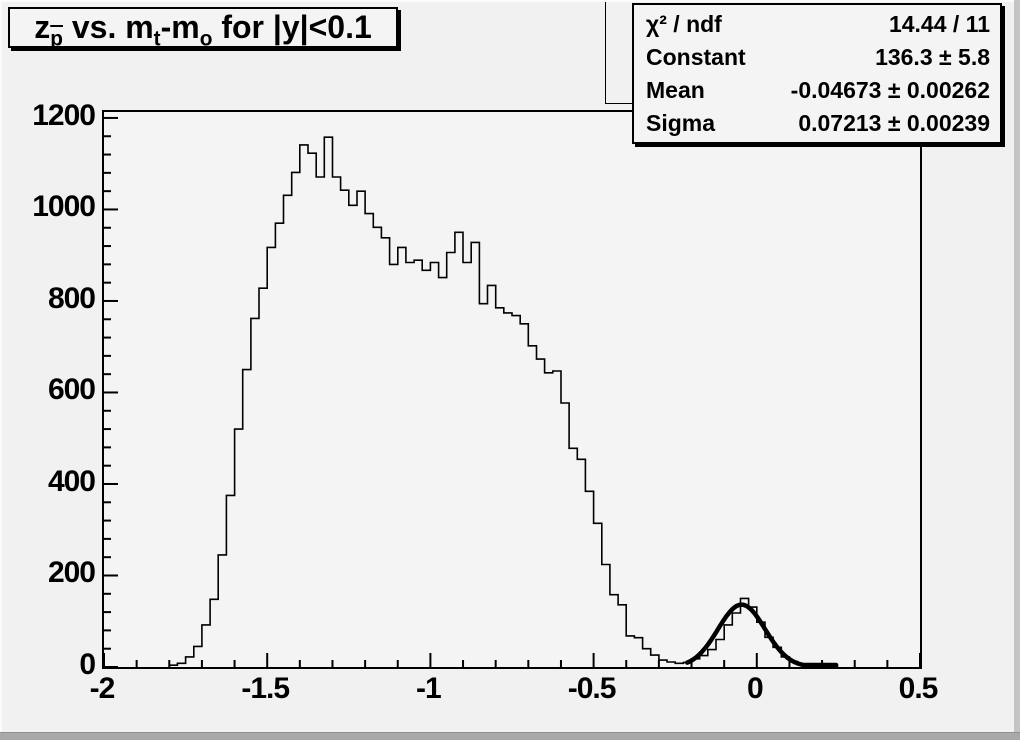 The height and width of the screenshot is (740, 1020). What do you see at coordinates (206, 39) in the screenshot?
I see `title-fragment: o` at bounding box center [206, 39].